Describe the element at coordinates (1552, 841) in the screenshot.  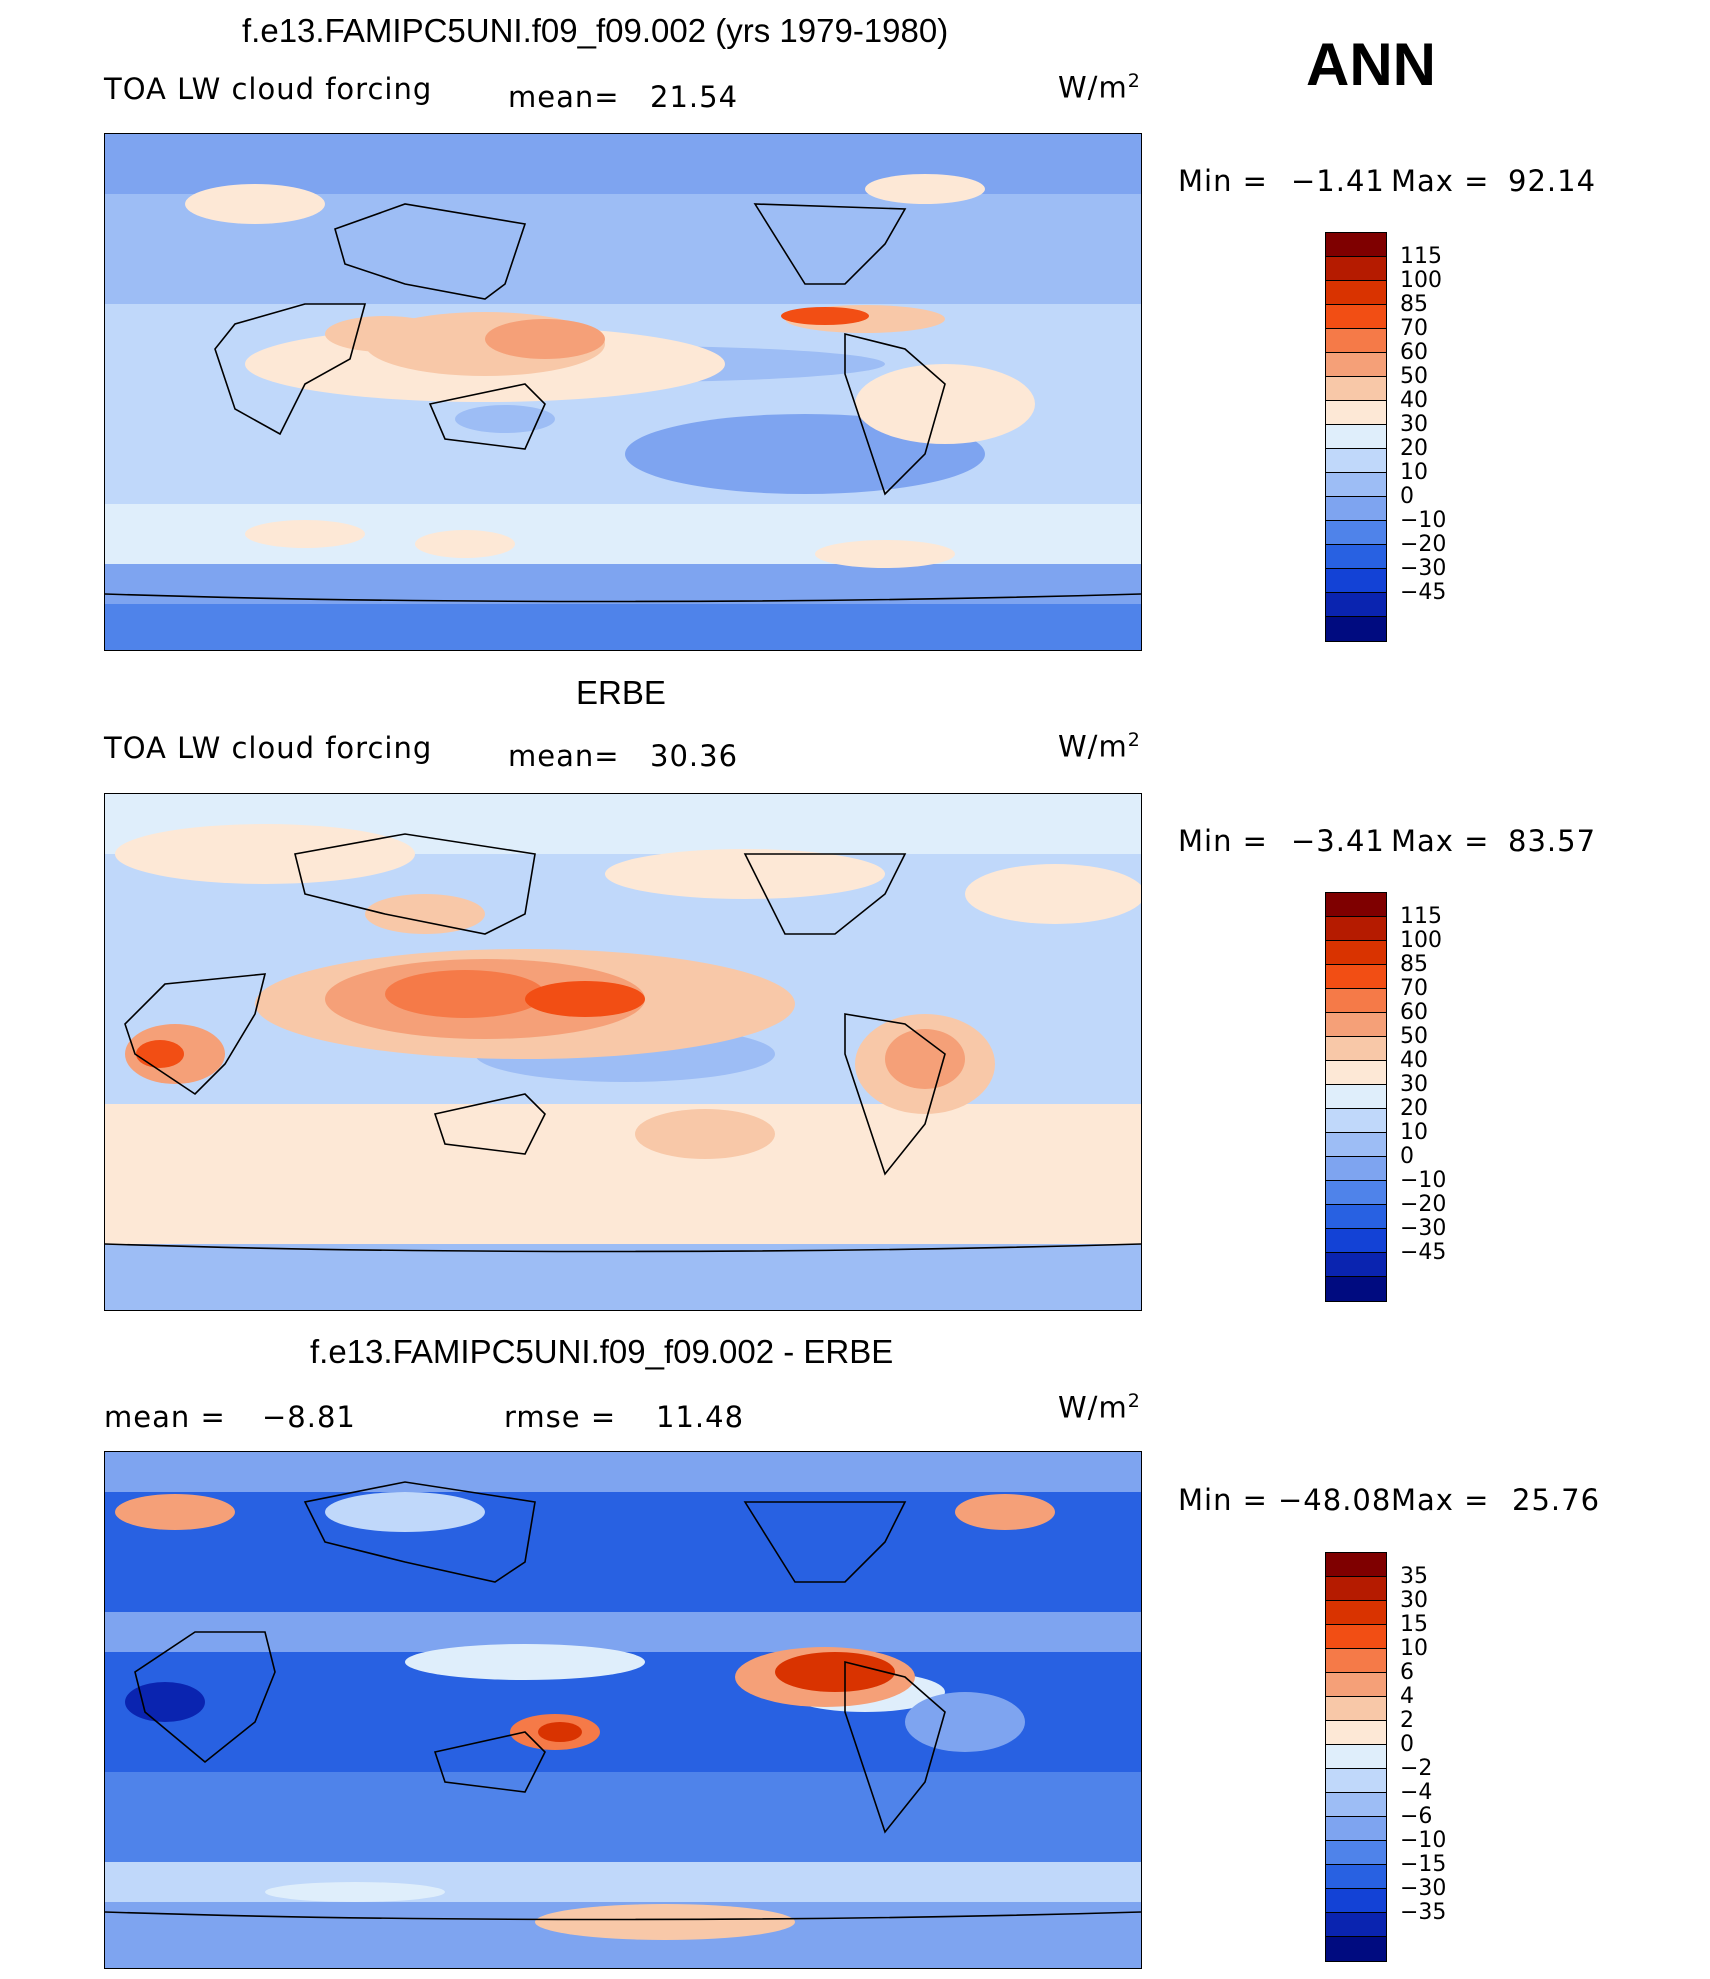
I see `panel2-max-value: 83.57` at that location.